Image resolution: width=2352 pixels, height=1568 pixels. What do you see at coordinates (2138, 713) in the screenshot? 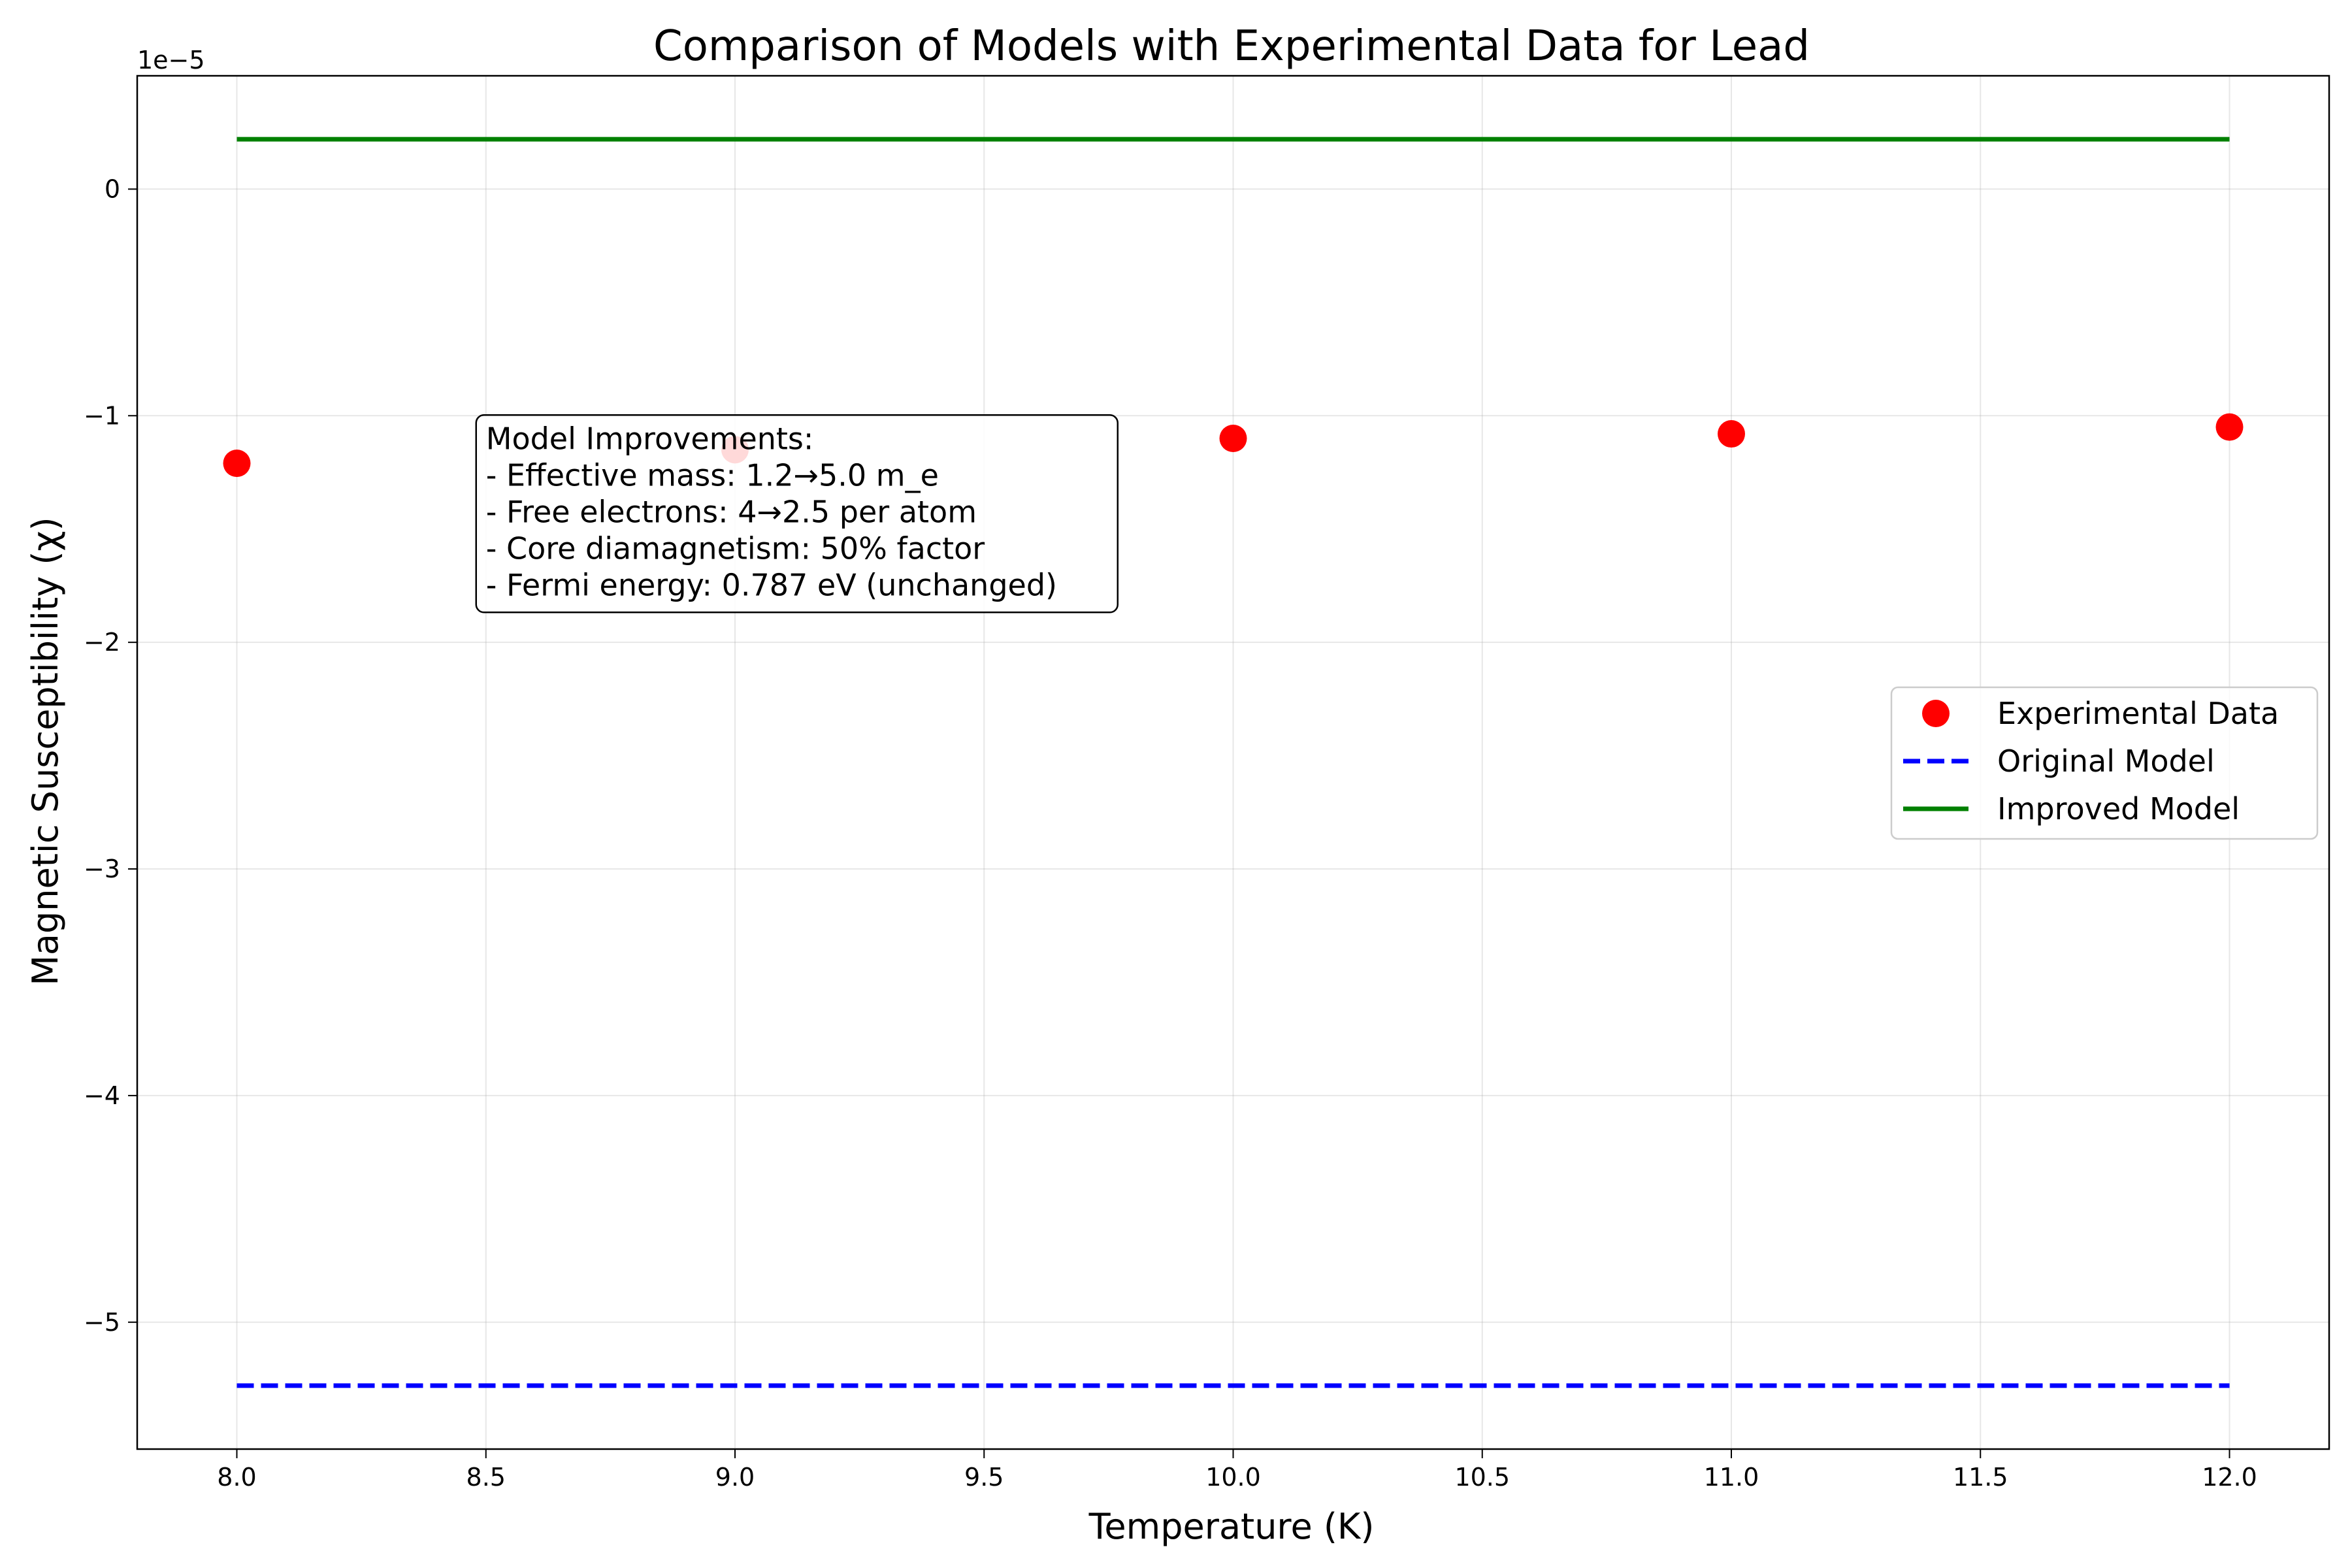
I see `legend-label: Experimental Data` at bounding box center [2138, 713].